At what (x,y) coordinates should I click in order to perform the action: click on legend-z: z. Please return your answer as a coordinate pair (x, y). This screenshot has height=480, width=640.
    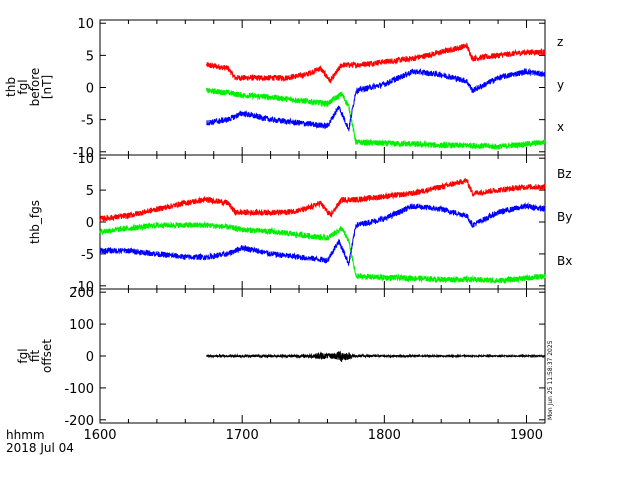
    Looking at the image, I should click on (560, 42).